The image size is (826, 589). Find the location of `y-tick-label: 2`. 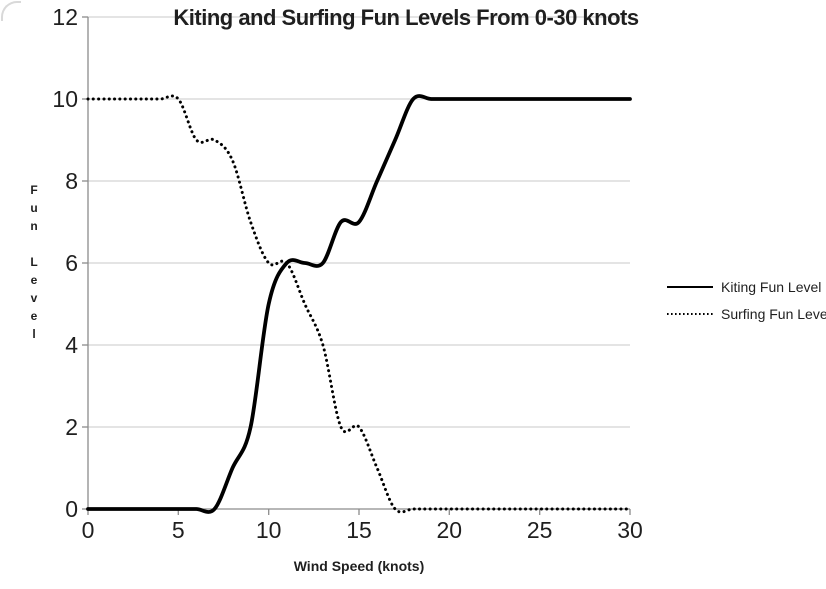

y-tick-label: 2 is located at coordinates (71, 427).